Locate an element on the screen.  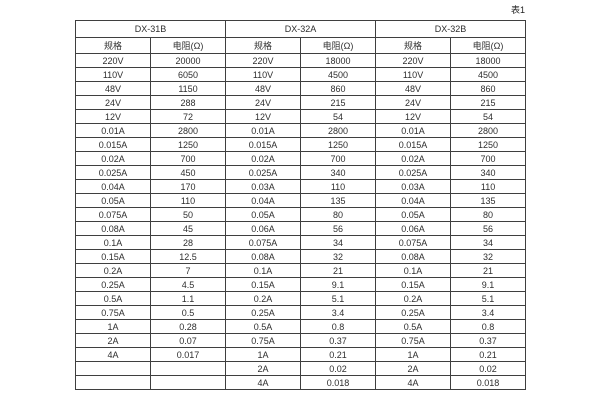
group-header-dx32a: DX-32A is located at coordinates (301, 29).